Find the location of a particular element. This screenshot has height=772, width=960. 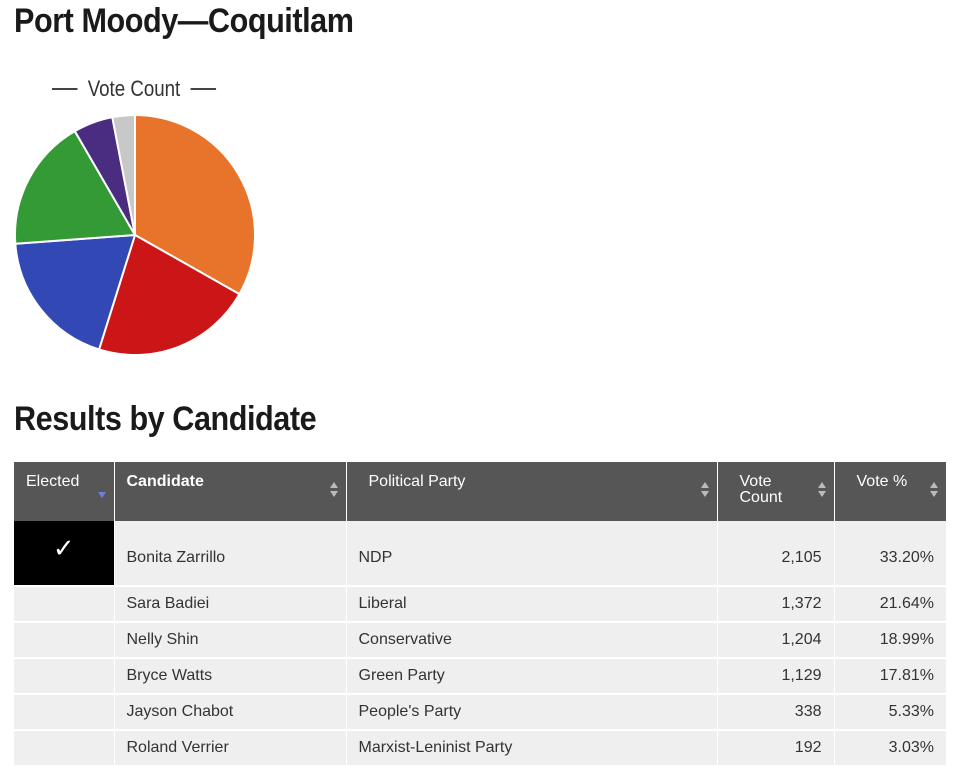

header-elected-label: Elected is located at coordinates (53, 481).